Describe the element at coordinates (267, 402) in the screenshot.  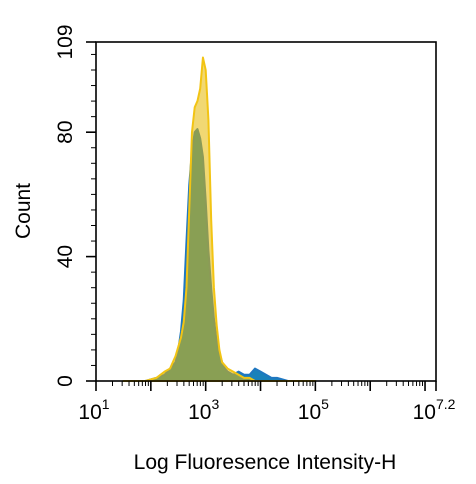
I see `x-axis-ticks: 10¹ 10³ 10⁵ 107.2` at that location.